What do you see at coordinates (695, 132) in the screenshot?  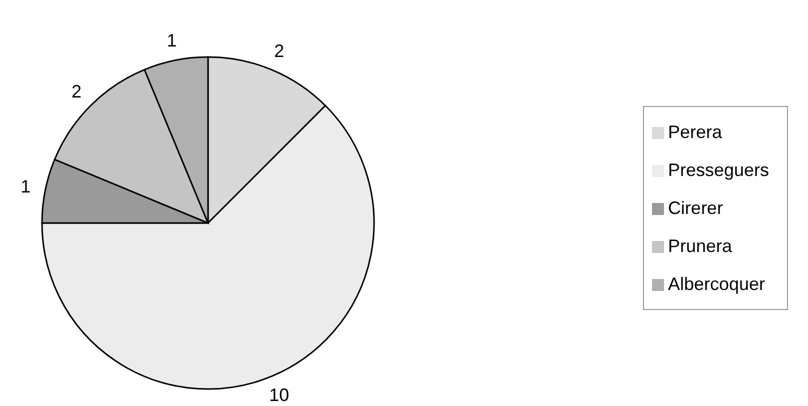 I see `legend-label: Perera` at bounding box center [695, 132].